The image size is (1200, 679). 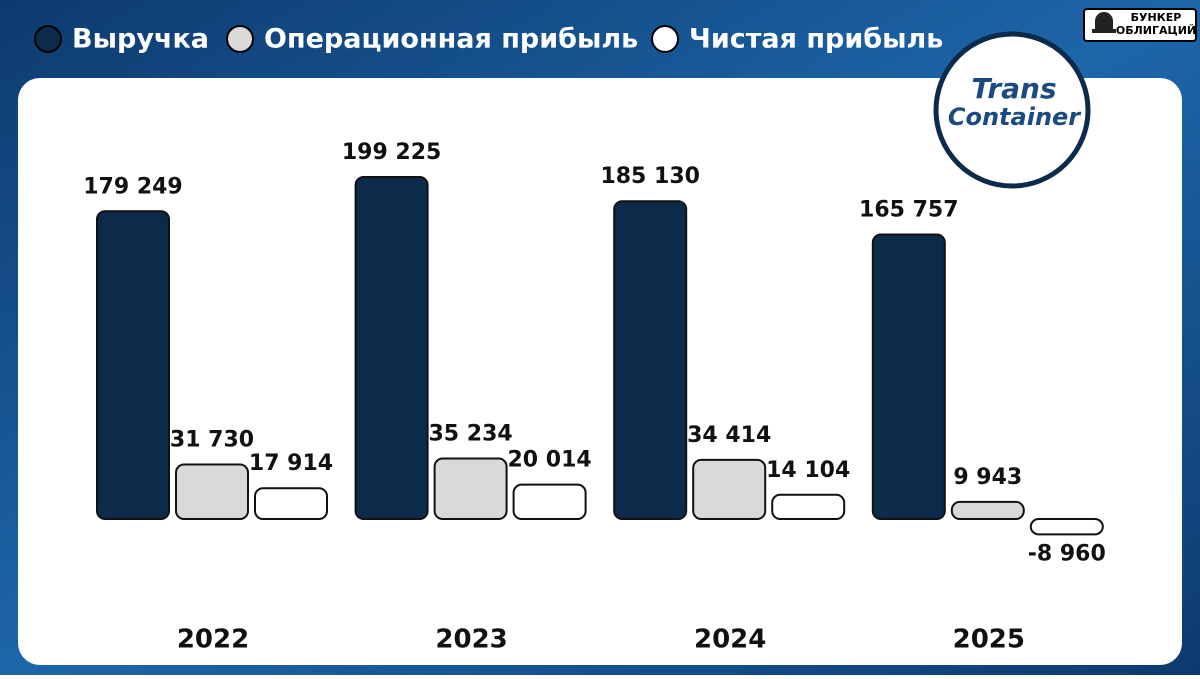 I want to click on value-label: 17 914, so click(x=291, y=463).